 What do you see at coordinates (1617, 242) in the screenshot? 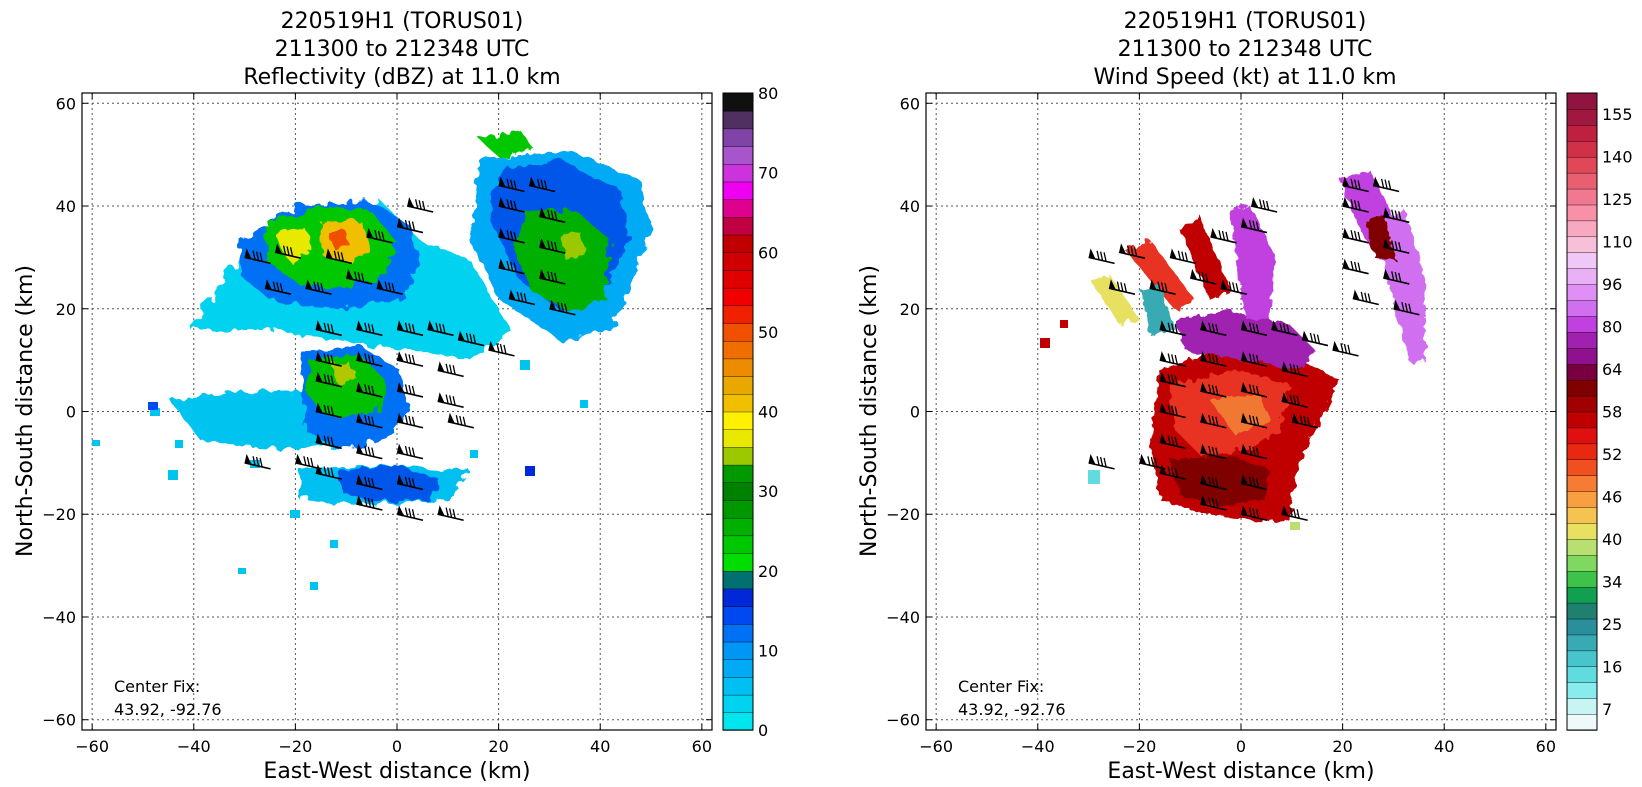
I see `colorbar-tick-label: 110` at bounding box center [1617, 242].